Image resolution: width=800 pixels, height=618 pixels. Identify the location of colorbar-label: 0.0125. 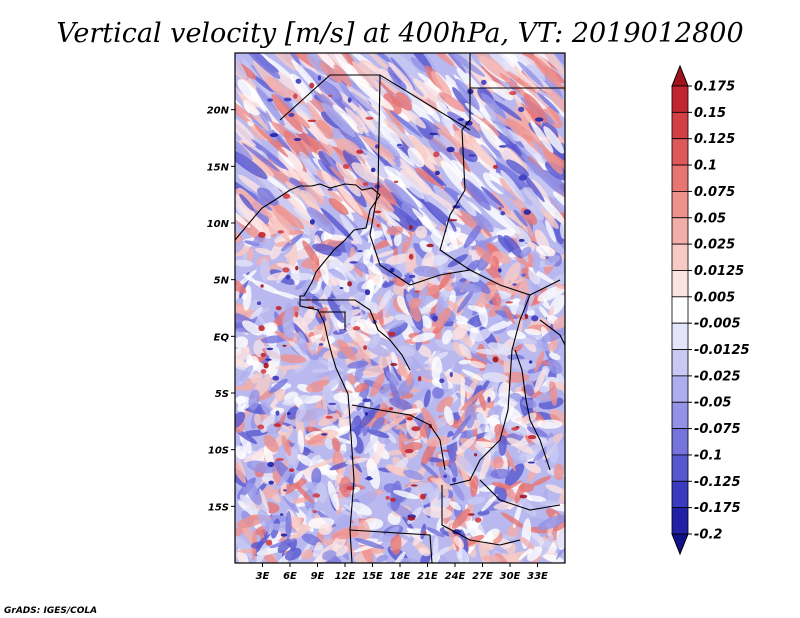
(719, 271).